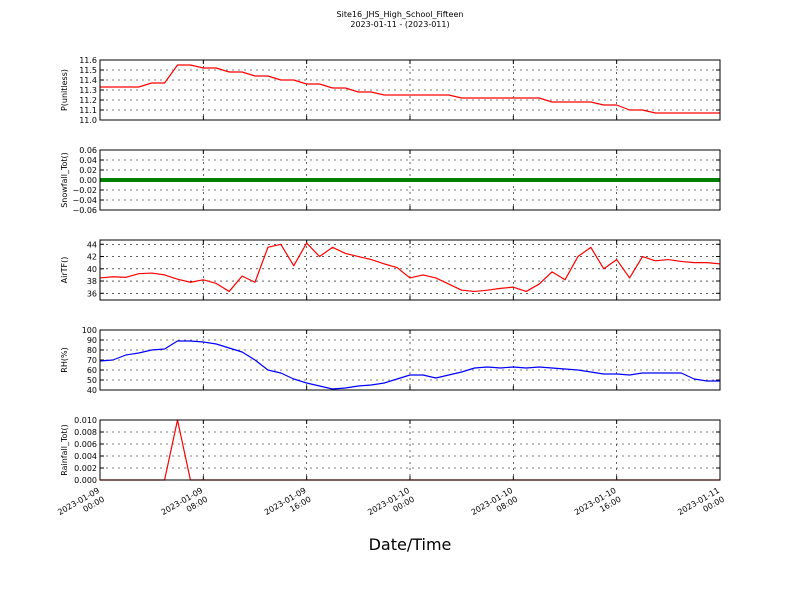 This screenshot has width=800, height=600. I want to click on y-axis-label: Rainfall_Tot(), so click(64, 450).